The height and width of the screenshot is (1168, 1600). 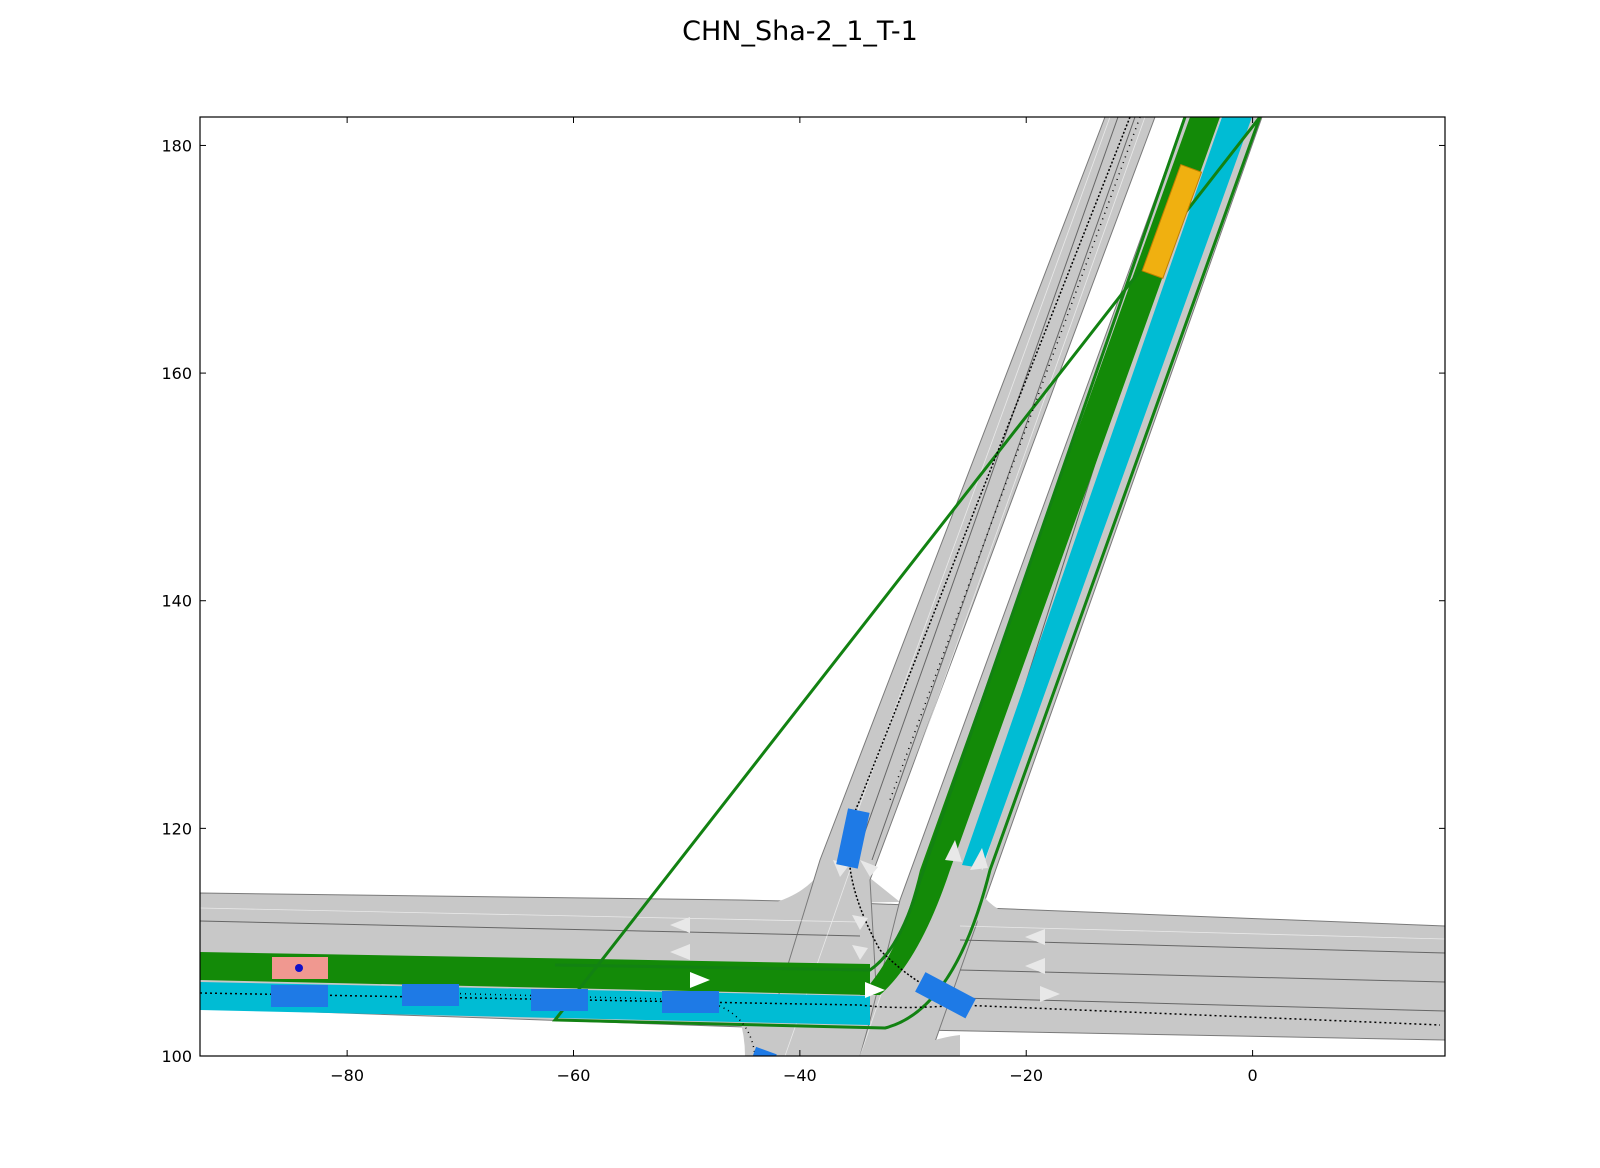 What do you see at coordinates (623, 932) in the screenshot?
I see `obstacles` at bounding box center [623, 932].